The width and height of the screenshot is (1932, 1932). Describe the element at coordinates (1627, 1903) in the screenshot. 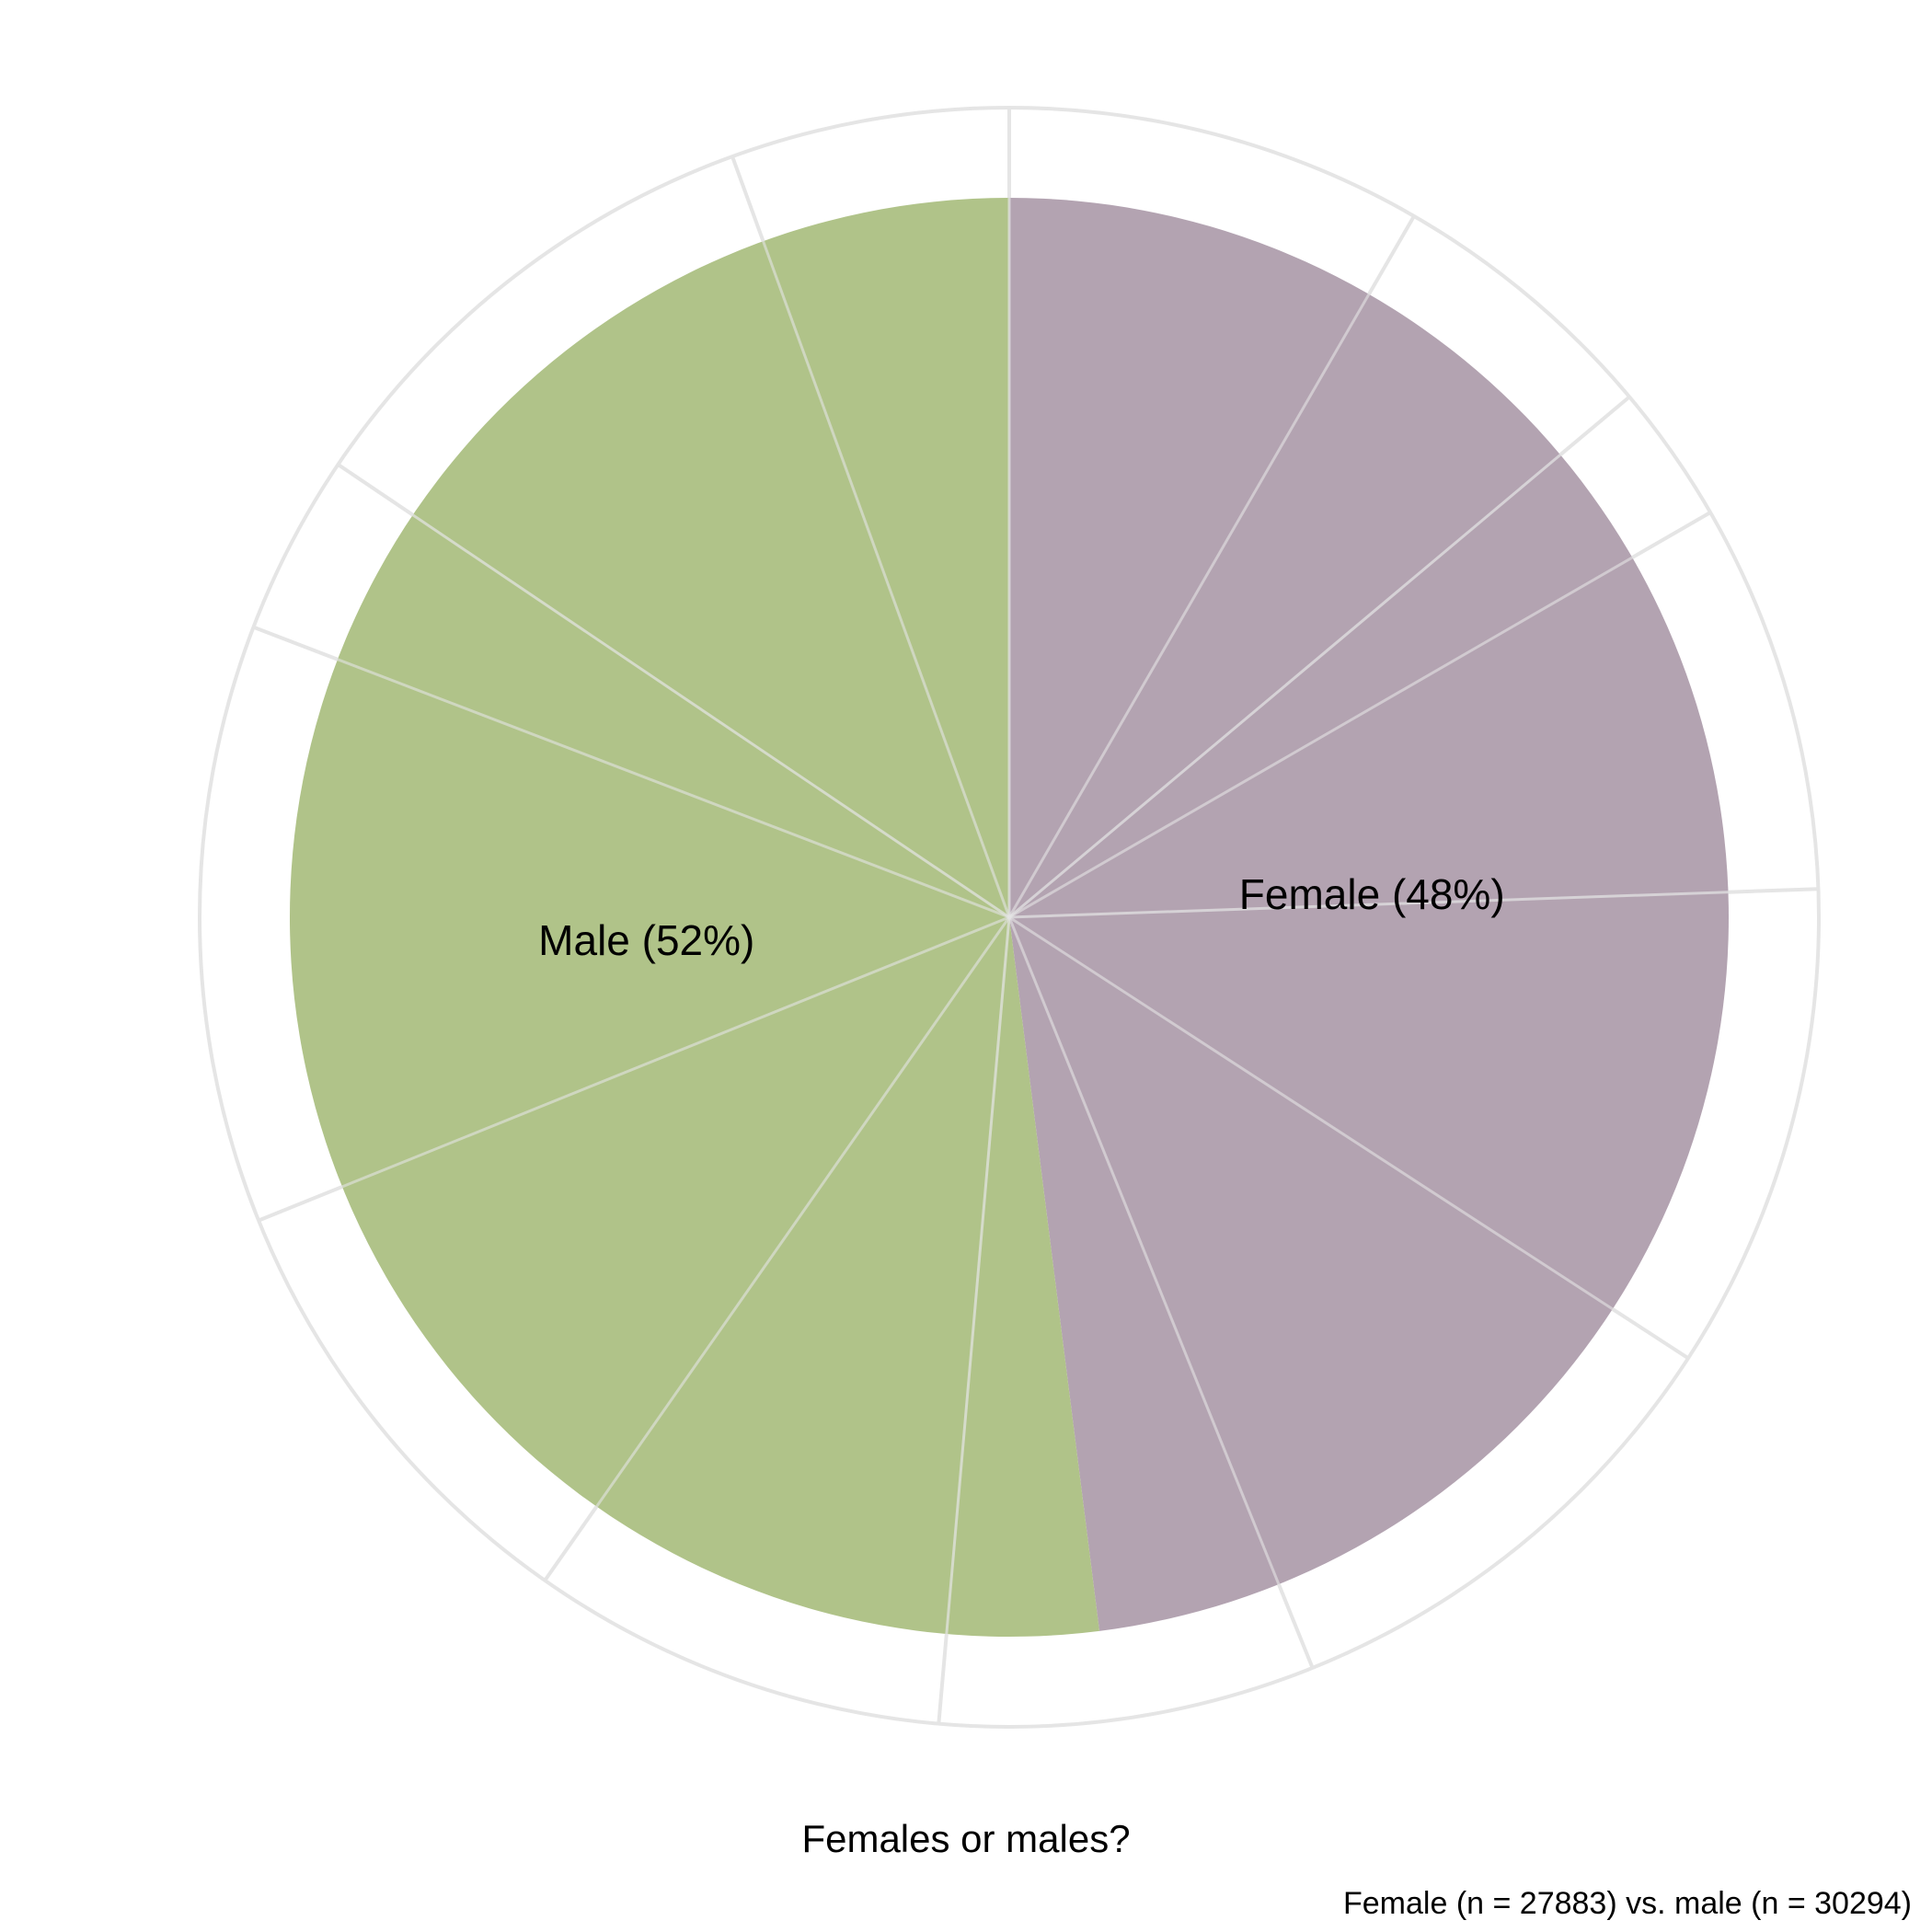

I see `chart-caption: Female (n = 27883) vs. male (n = 30294)` at that location.